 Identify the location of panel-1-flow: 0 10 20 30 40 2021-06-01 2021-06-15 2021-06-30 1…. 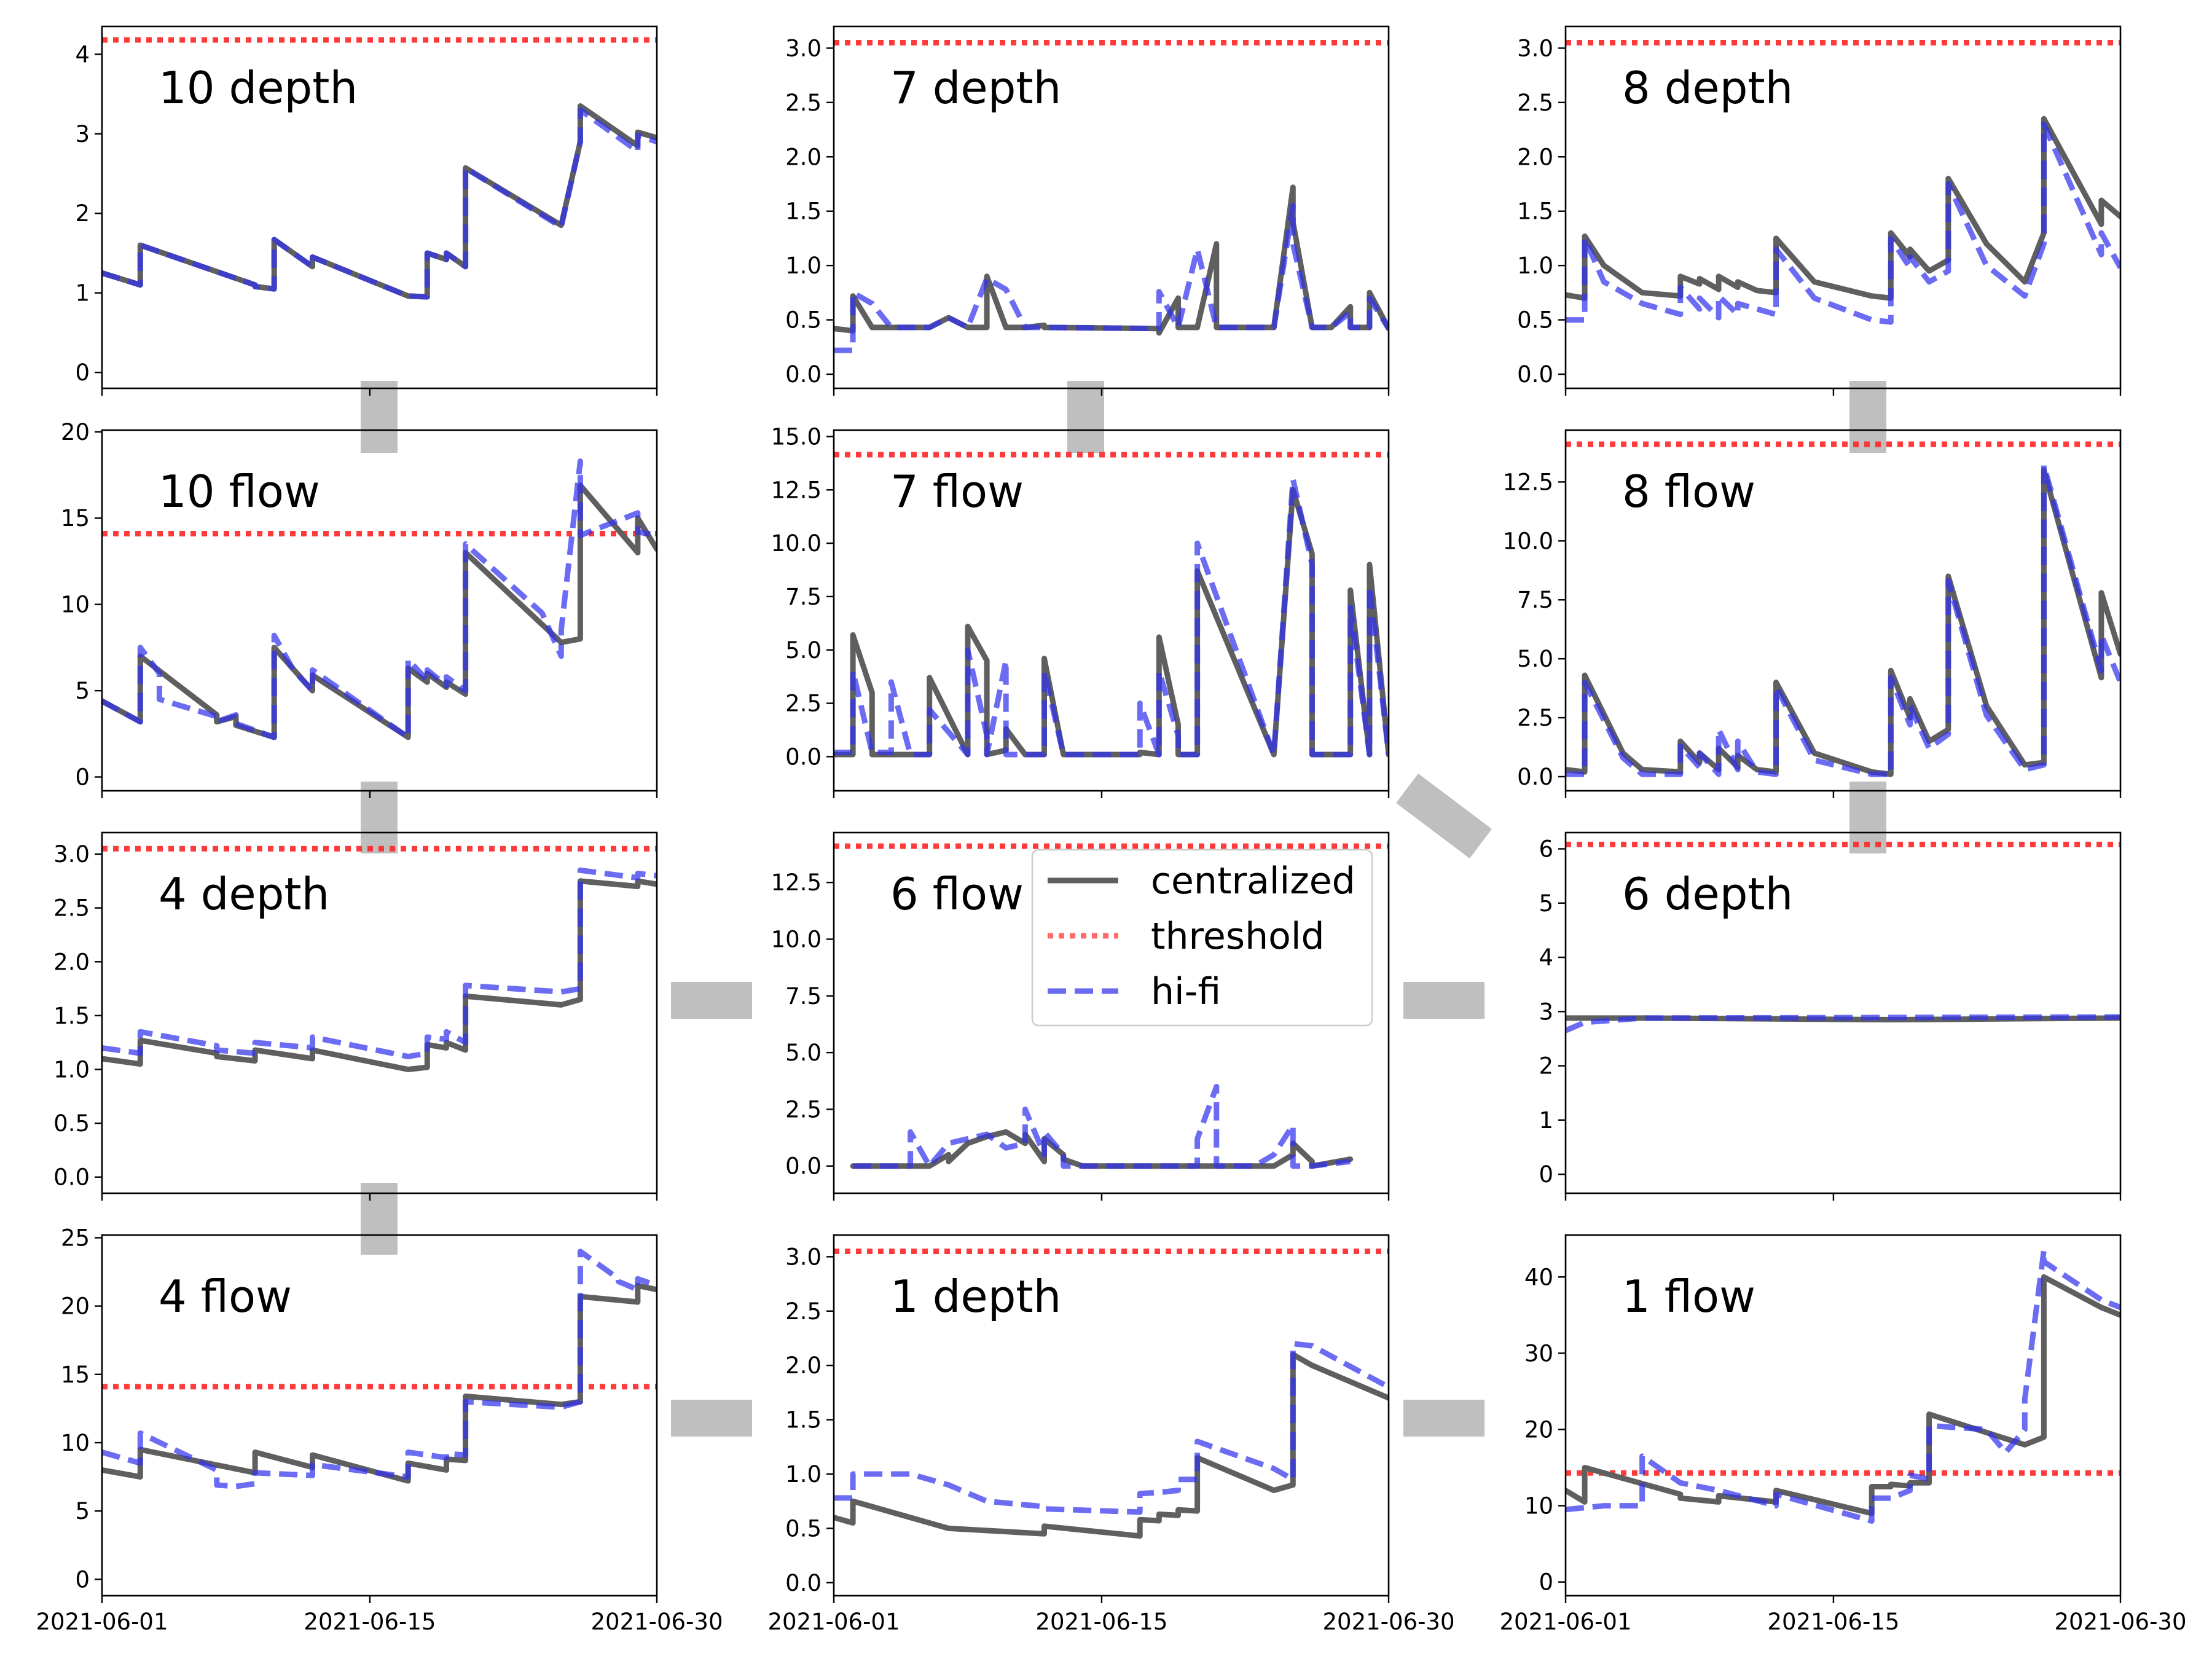
(1843, 1434).